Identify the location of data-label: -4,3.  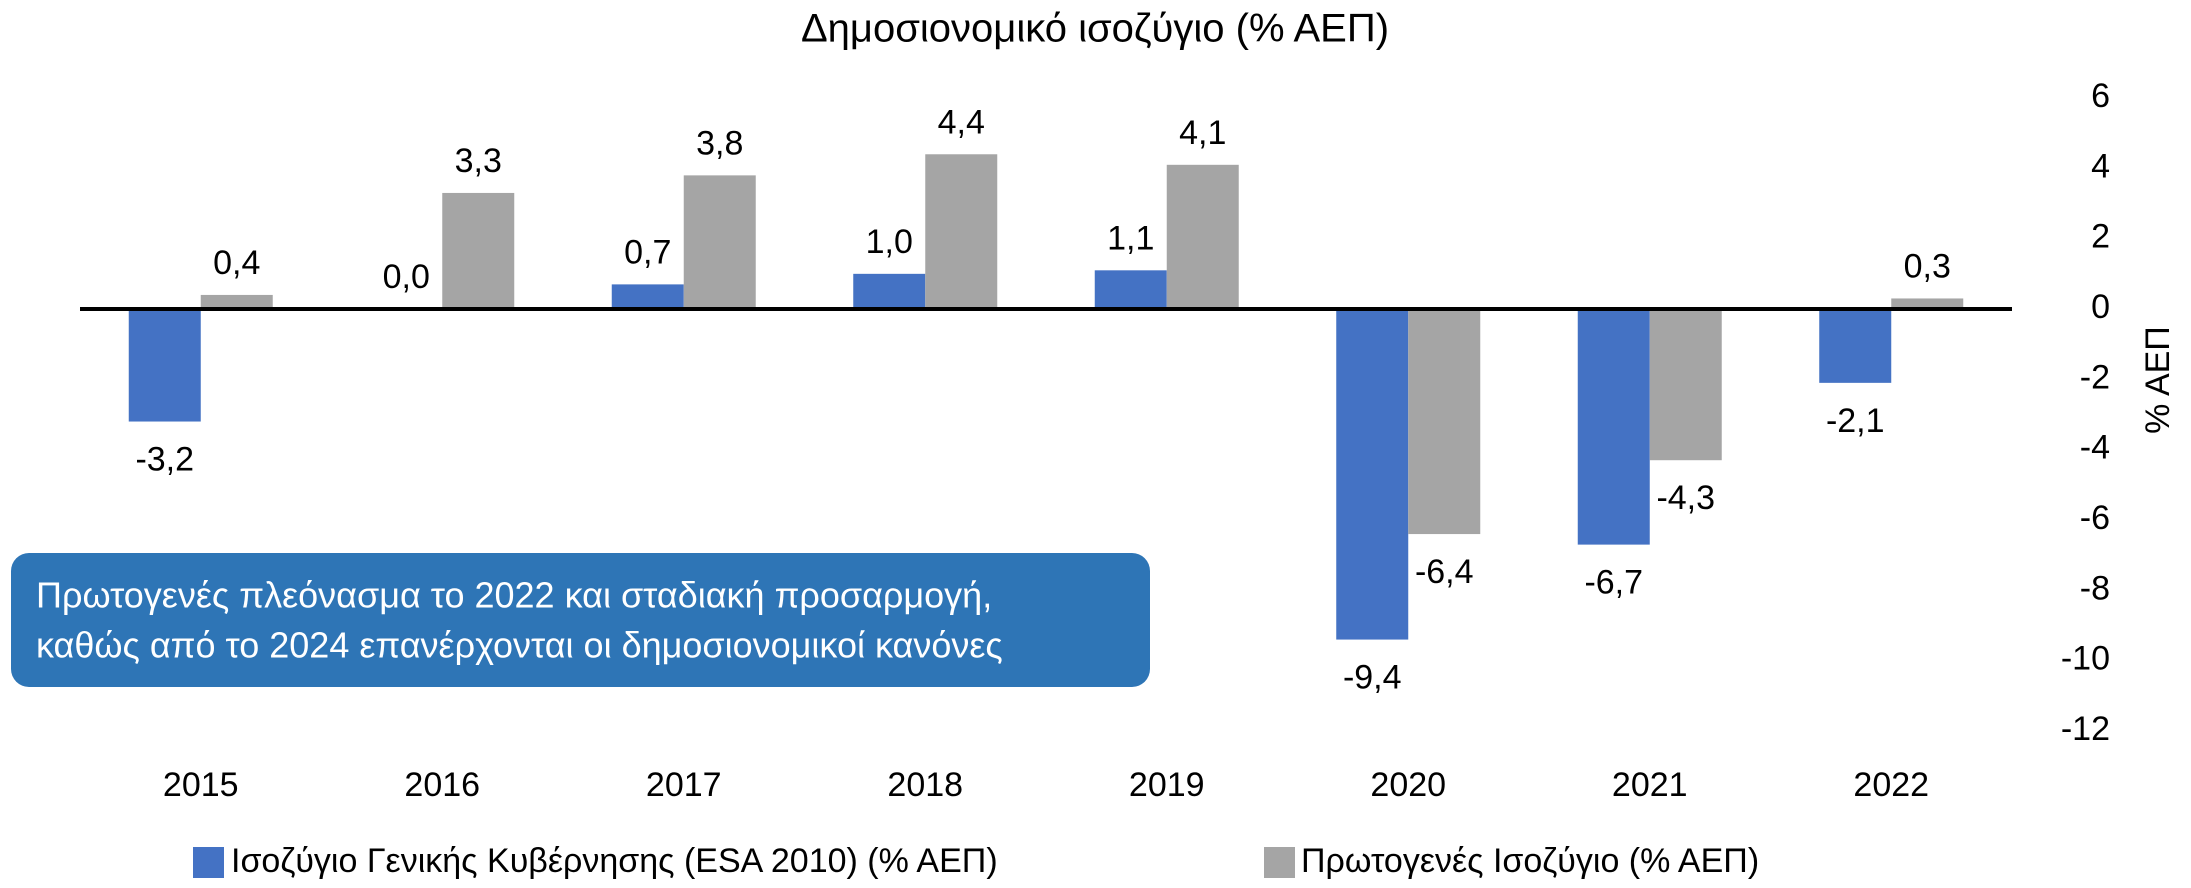
(1685, 498).